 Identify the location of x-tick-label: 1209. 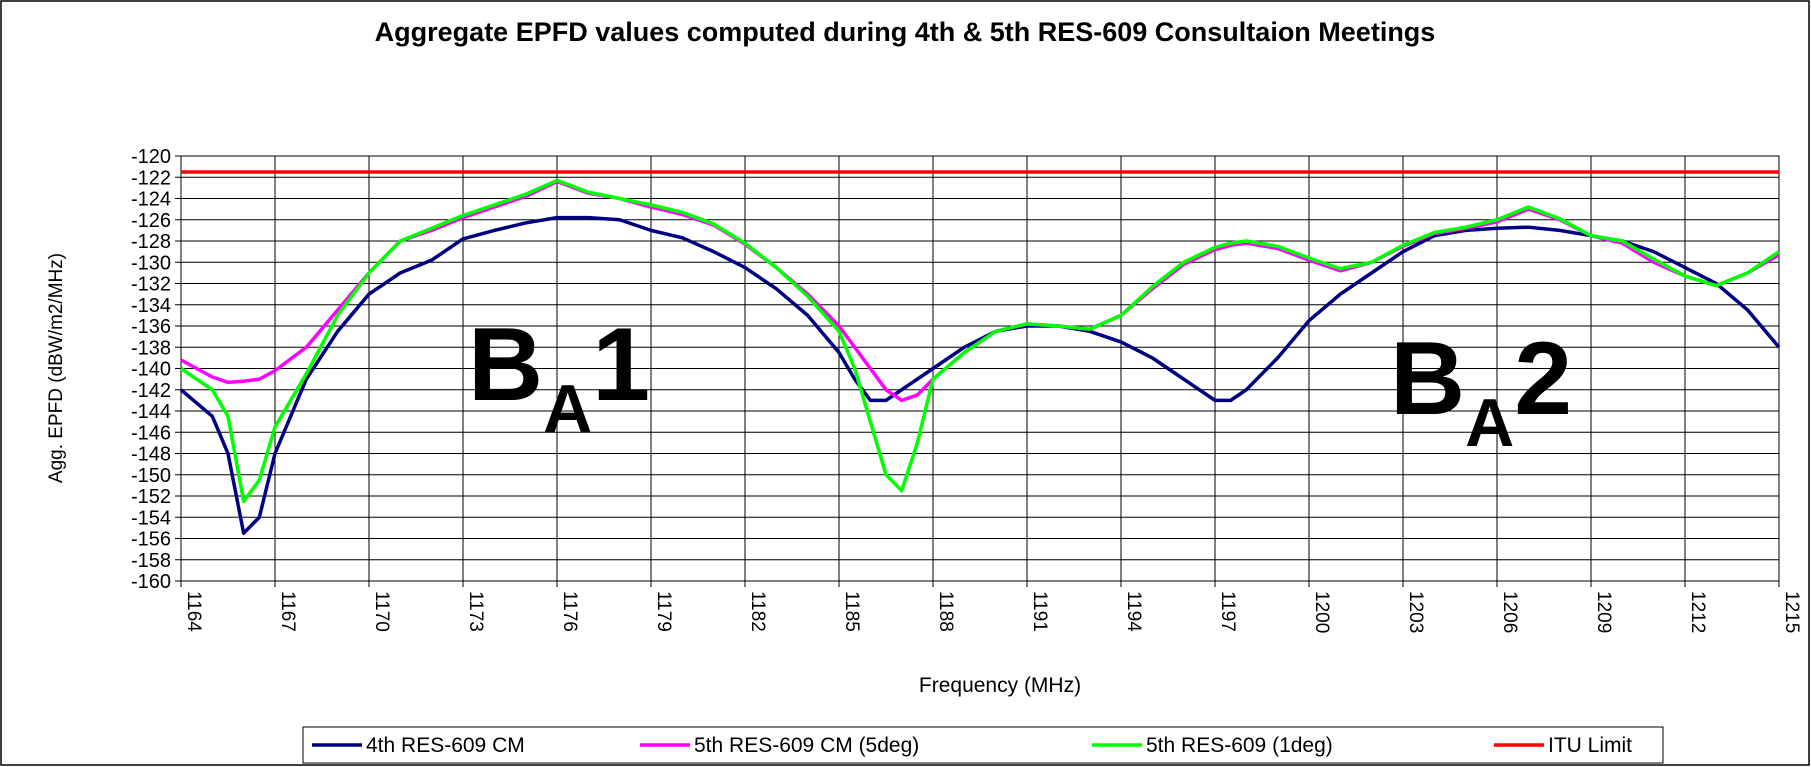
(1603, 612).